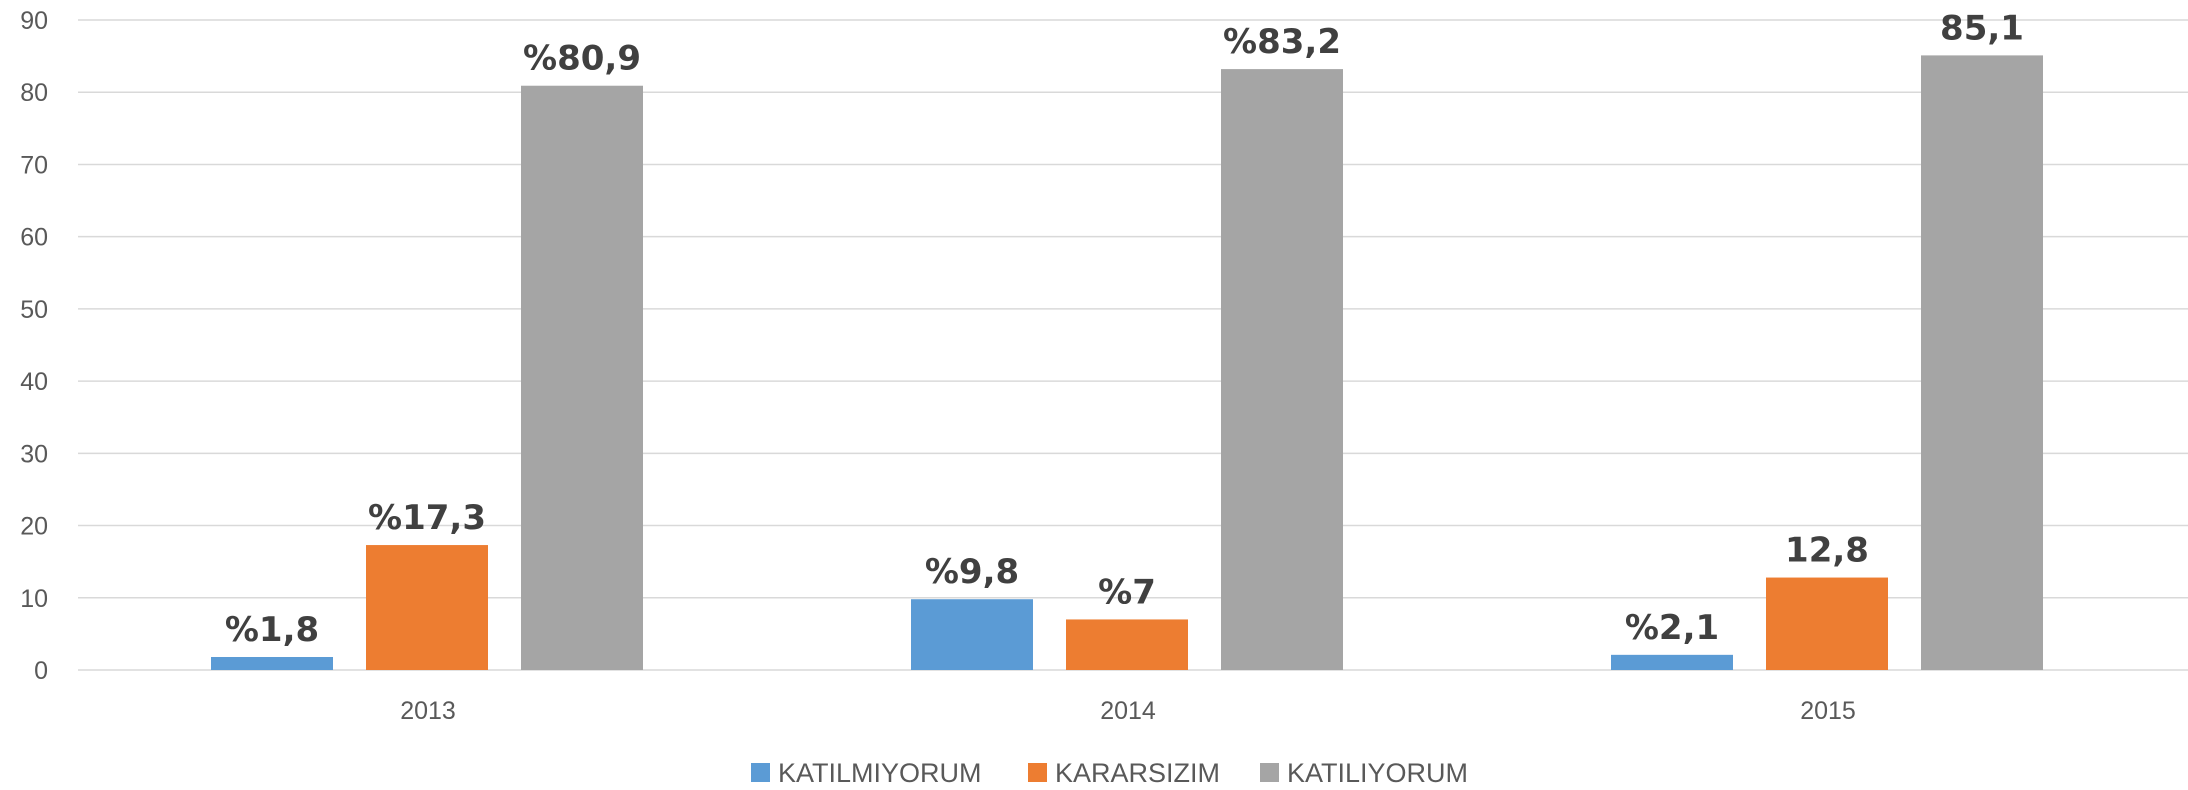 This screenshot has width=2188, height=790. I want to click on legend-item-kararsizim: KARARSIZIM, so click(1124, 773).